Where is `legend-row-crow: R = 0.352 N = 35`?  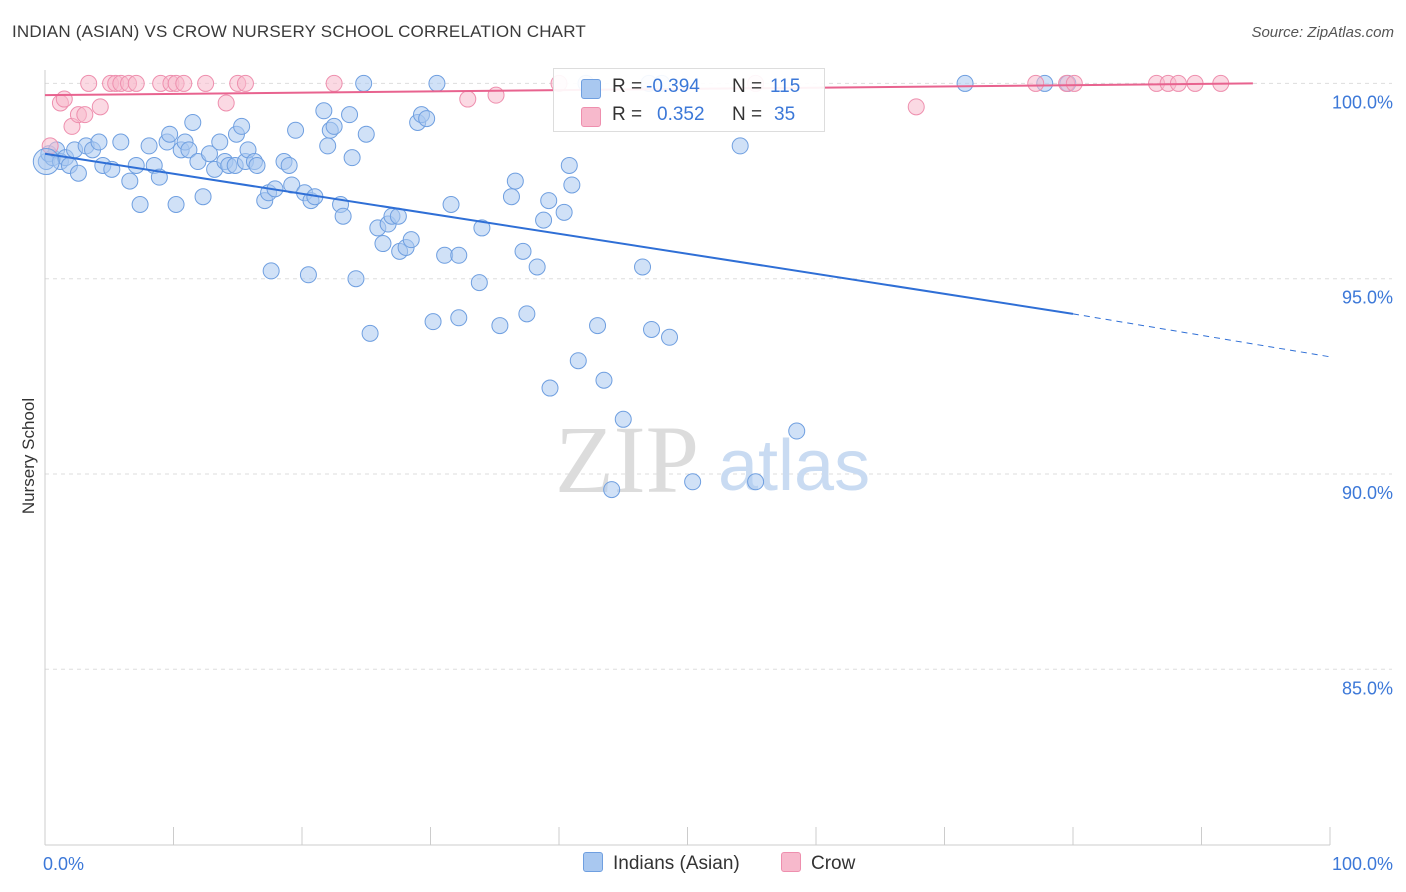
legend-row-crow: R = 0.352 N = 35 is located at coordinates (689, 117).